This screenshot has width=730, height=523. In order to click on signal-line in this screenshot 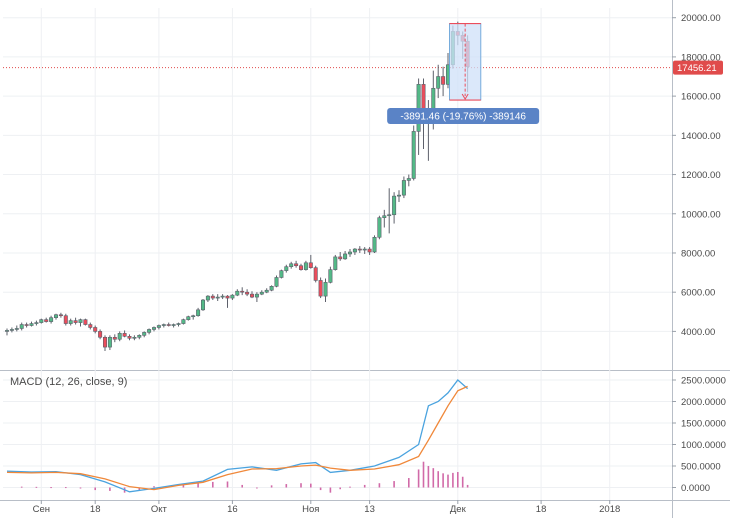, I will do `click(237, 438)`.